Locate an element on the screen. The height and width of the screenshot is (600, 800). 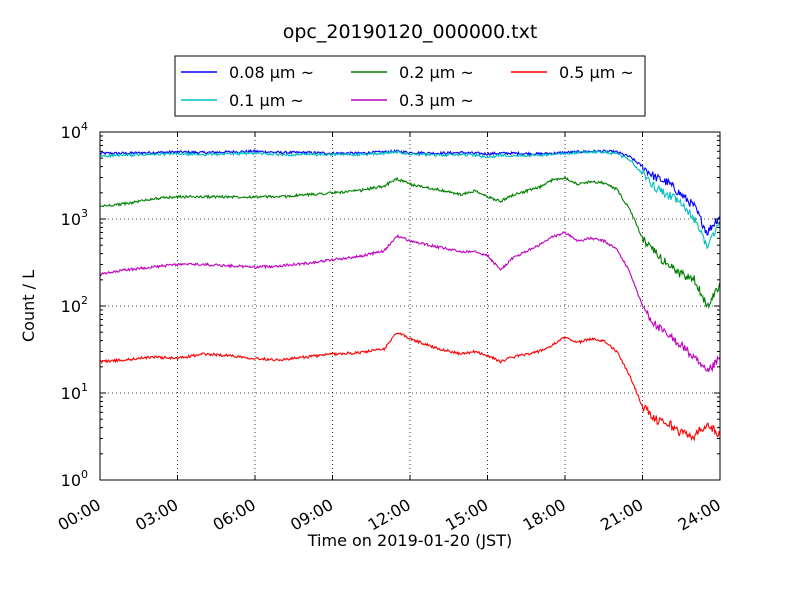
y-tick-label: 10² is located at coordinates (74, 305).